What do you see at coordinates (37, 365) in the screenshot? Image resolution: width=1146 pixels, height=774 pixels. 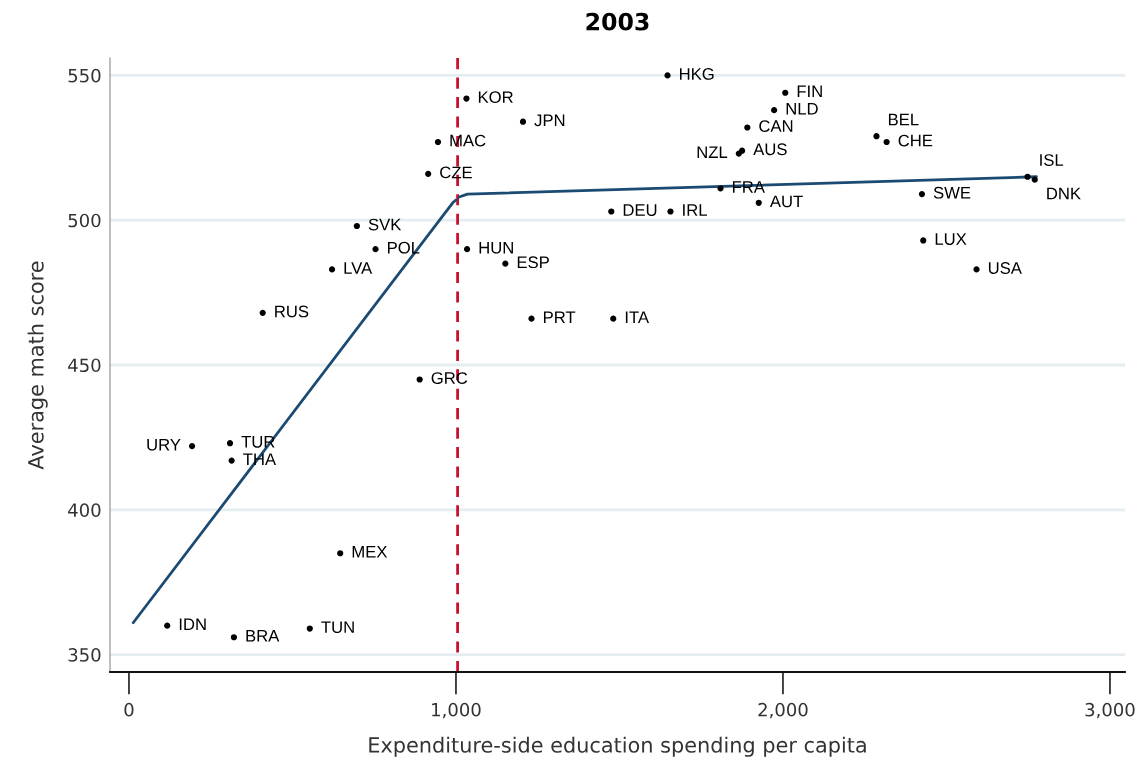 I see `y-axis-title: Average math score` at bounding box center [37, 365].